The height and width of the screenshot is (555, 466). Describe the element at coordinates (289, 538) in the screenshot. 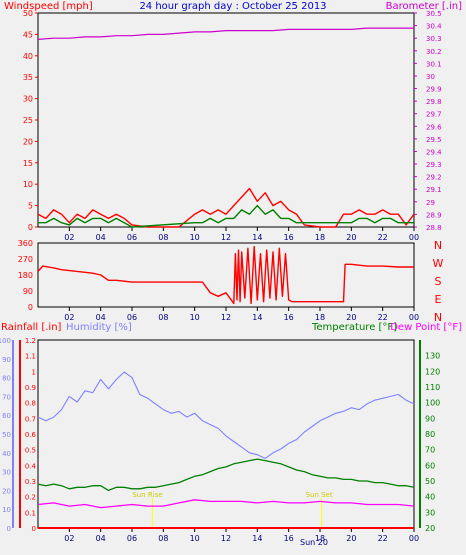

I see `bottom-xtick-label: 16` at that location.